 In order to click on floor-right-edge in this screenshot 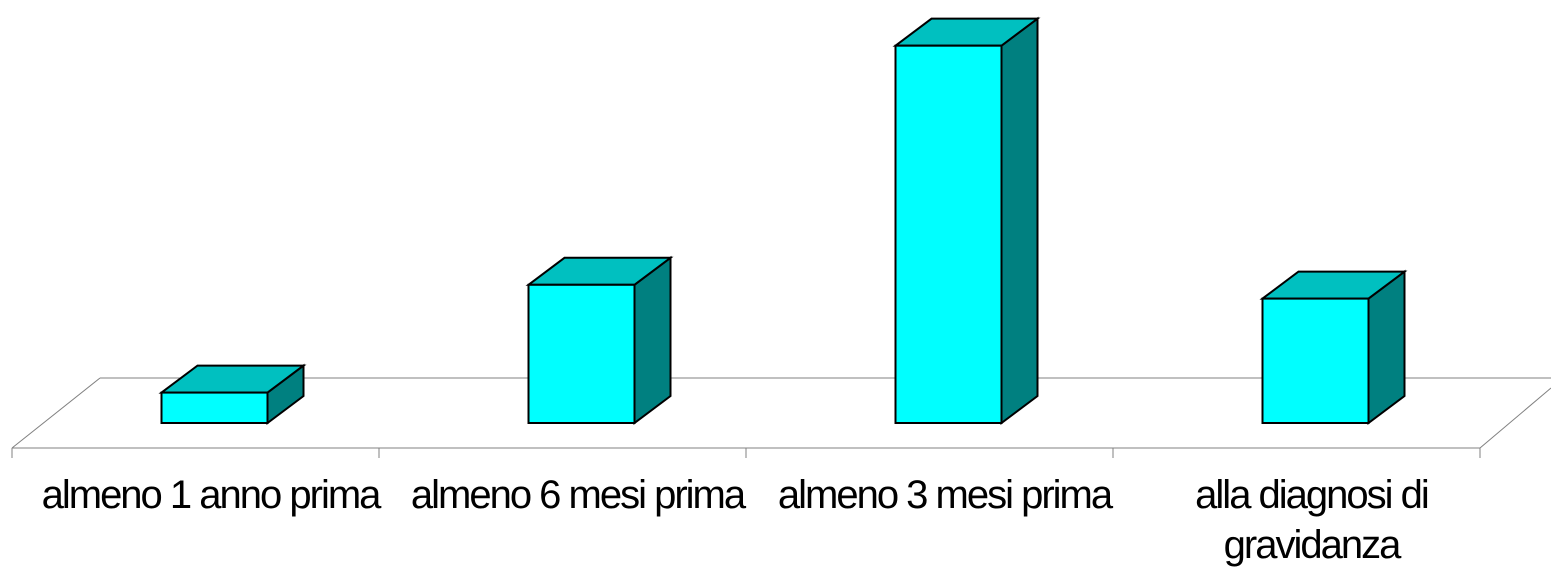, I will do `click(1515, 418)`.